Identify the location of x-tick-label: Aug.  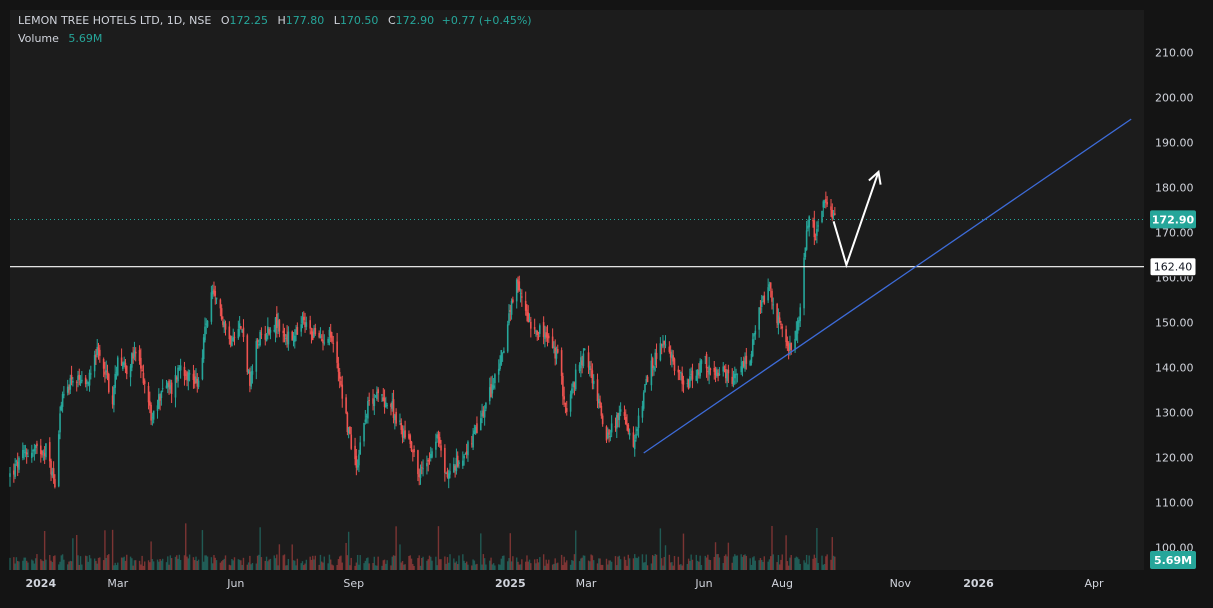
(781, 583).